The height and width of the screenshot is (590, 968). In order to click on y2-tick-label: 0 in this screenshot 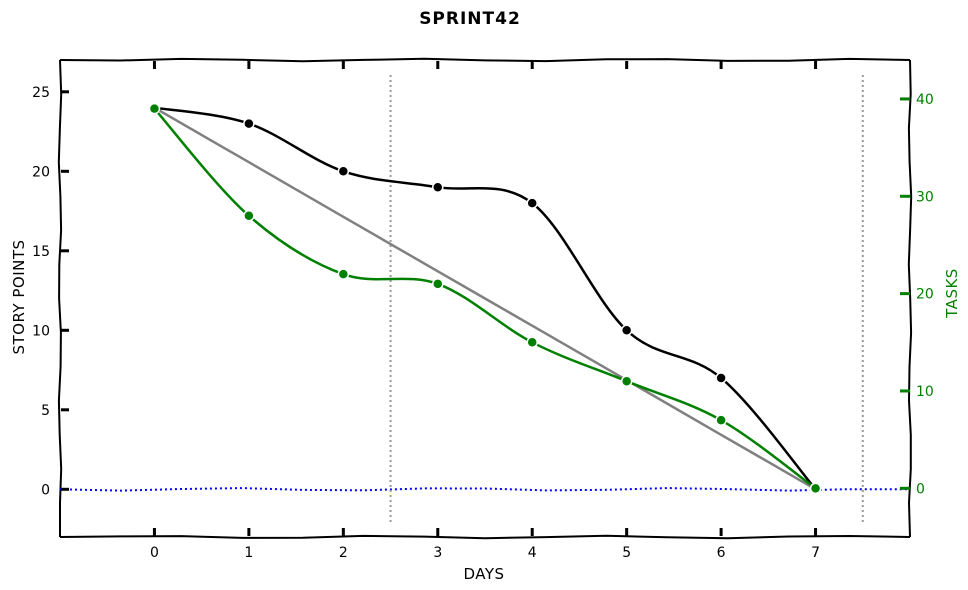, I will do `click(920, 489)`.